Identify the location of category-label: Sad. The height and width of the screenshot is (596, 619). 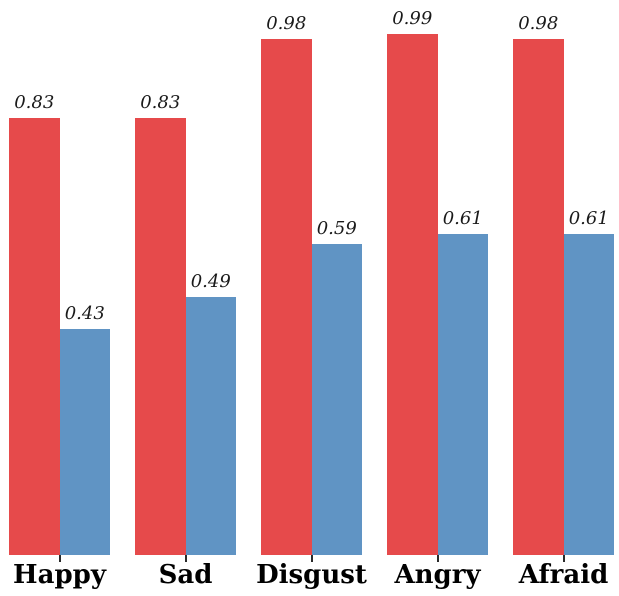
(185, 575).